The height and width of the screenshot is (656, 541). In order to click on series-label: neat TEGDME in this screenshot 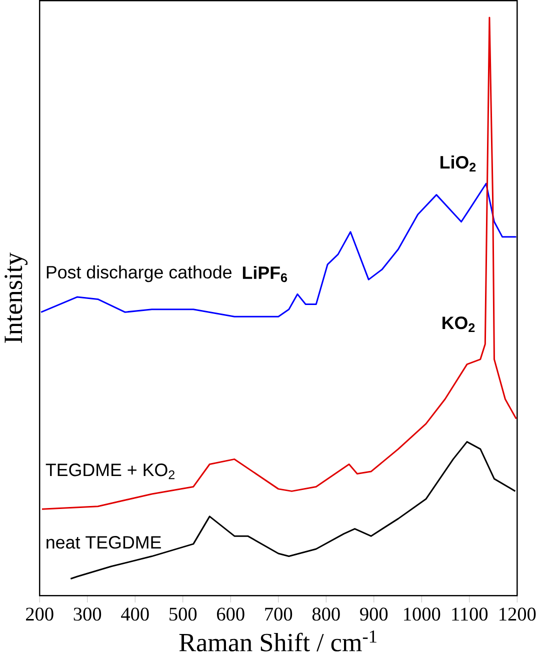, I will do `click(103, 542)`.